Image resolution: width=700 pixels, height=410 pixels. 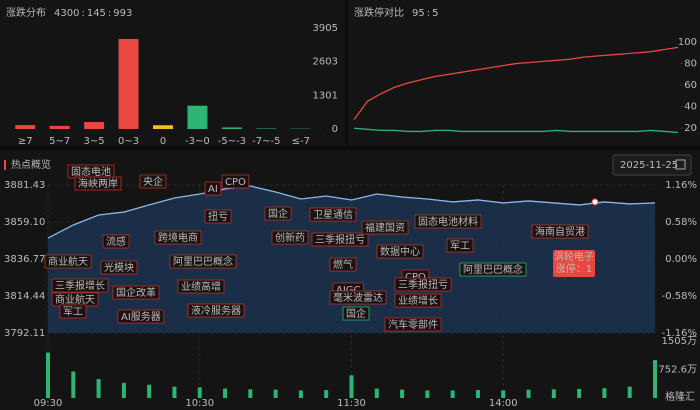 I want to click on date-picker, so click(x=652, y=165).